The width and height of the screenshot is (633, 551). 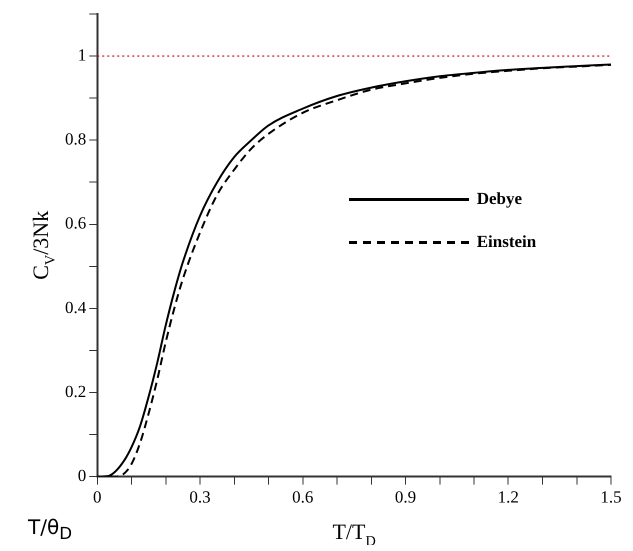 I want to click on x-tick-label: 0, so click(x=97, y=496).